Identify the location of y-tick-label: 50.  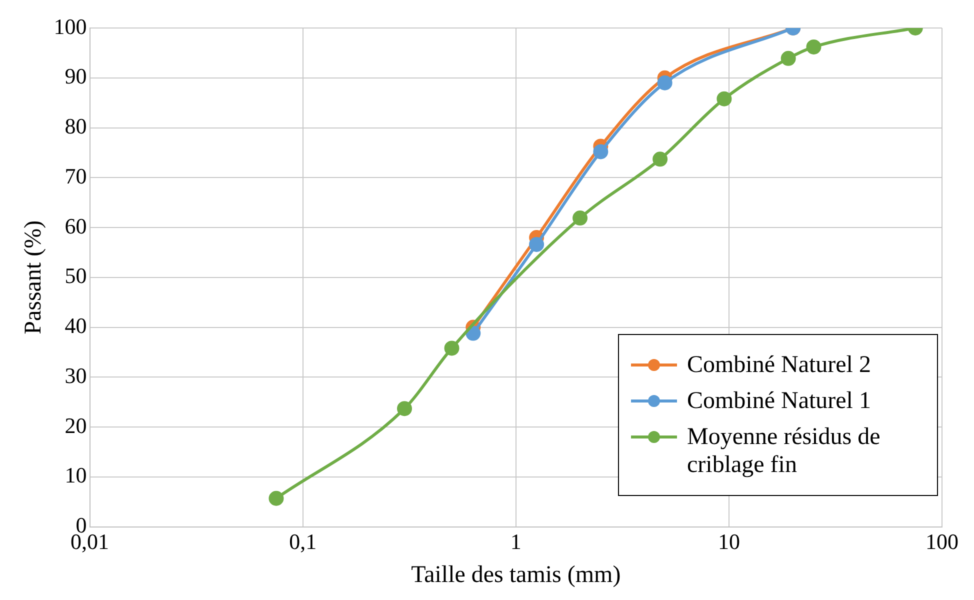
(75, 275).